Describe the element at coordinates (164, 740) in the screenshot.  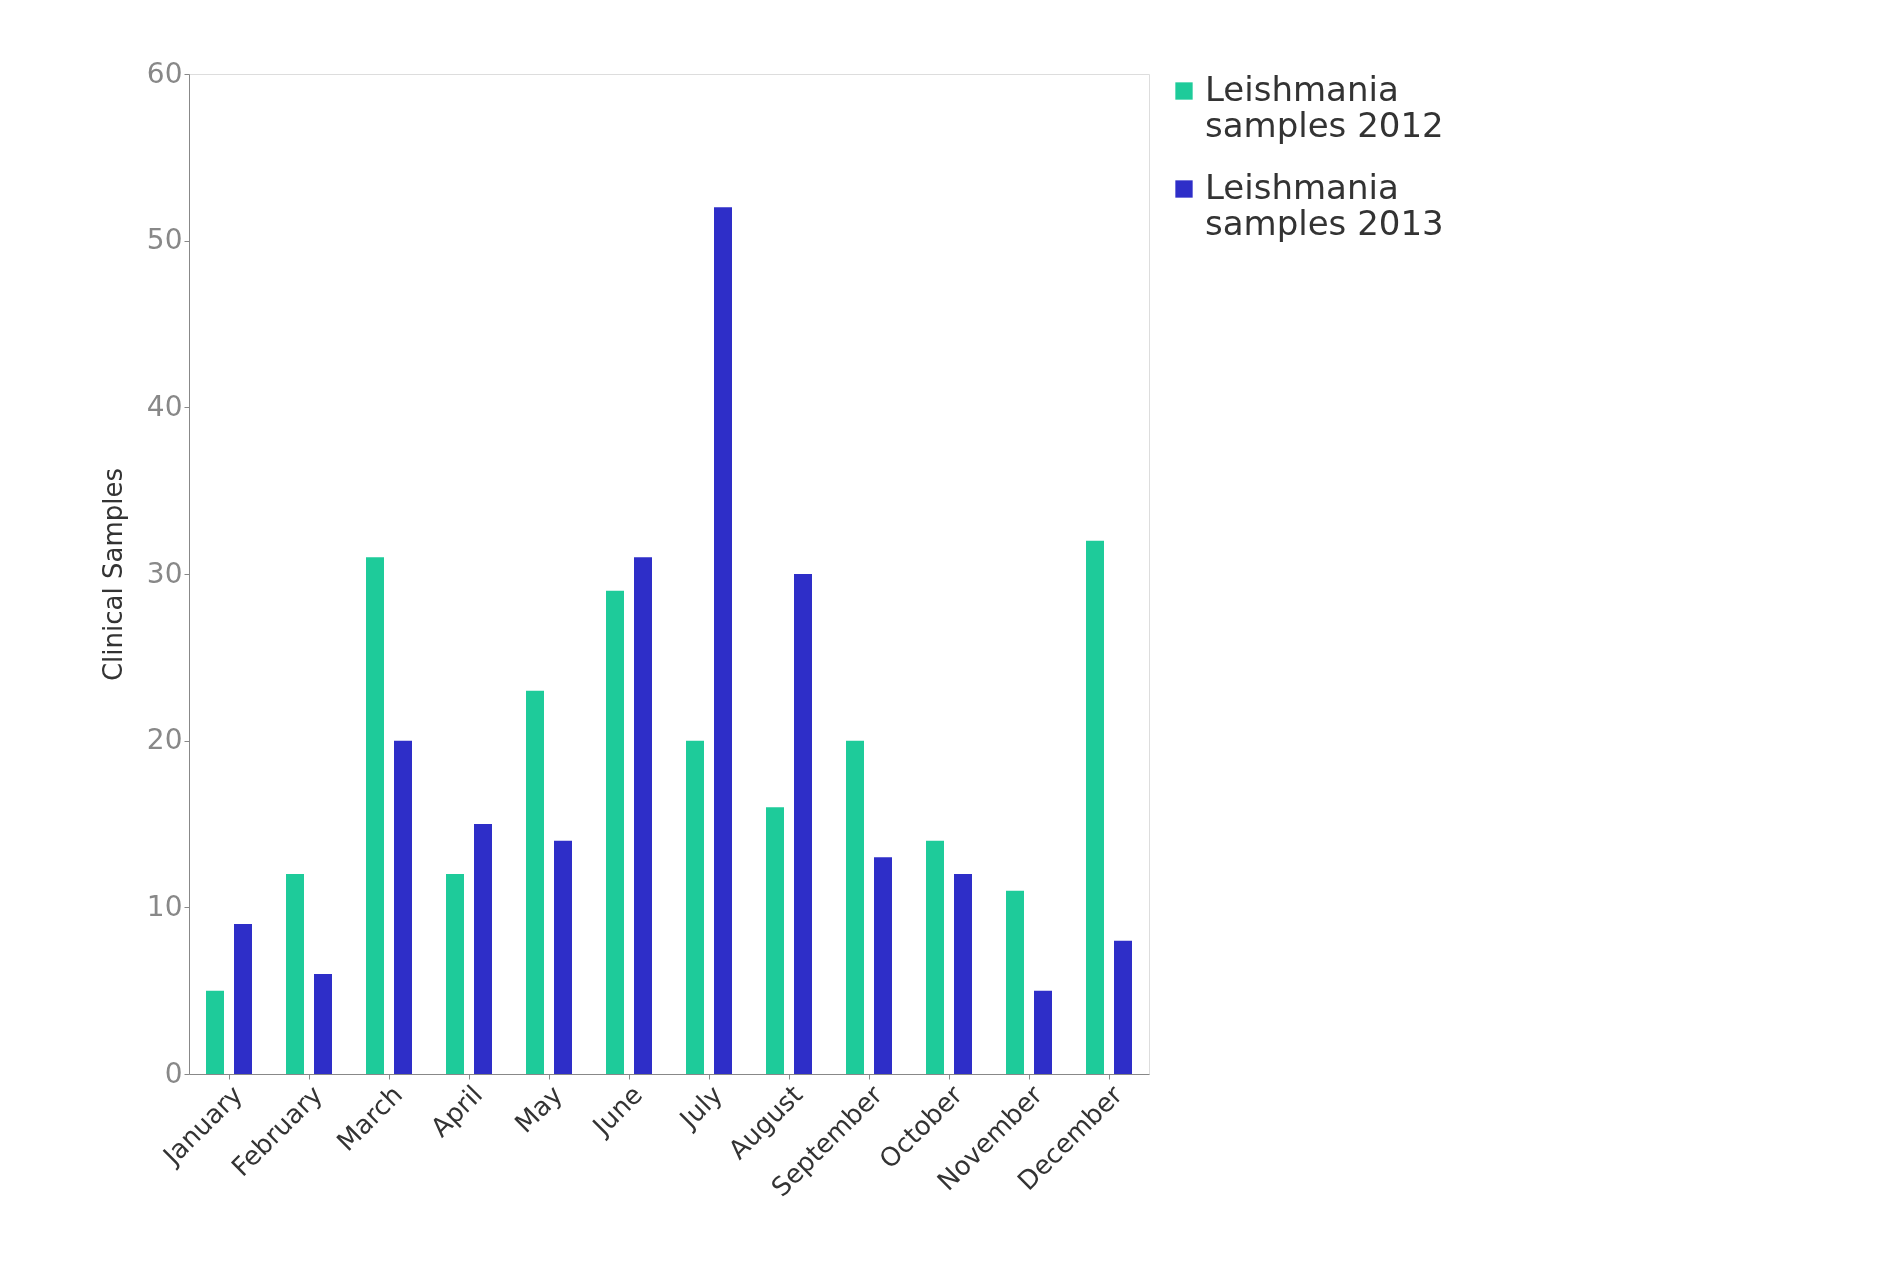
I see `y-tick-label: 20` at that location.